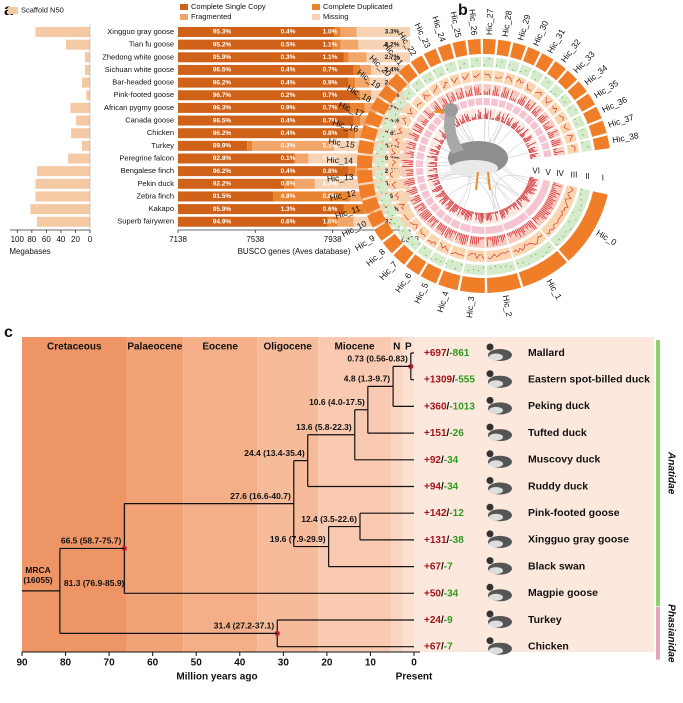 The image size is (683, 703). I want to click on panel-label: b, so click(463, 10).